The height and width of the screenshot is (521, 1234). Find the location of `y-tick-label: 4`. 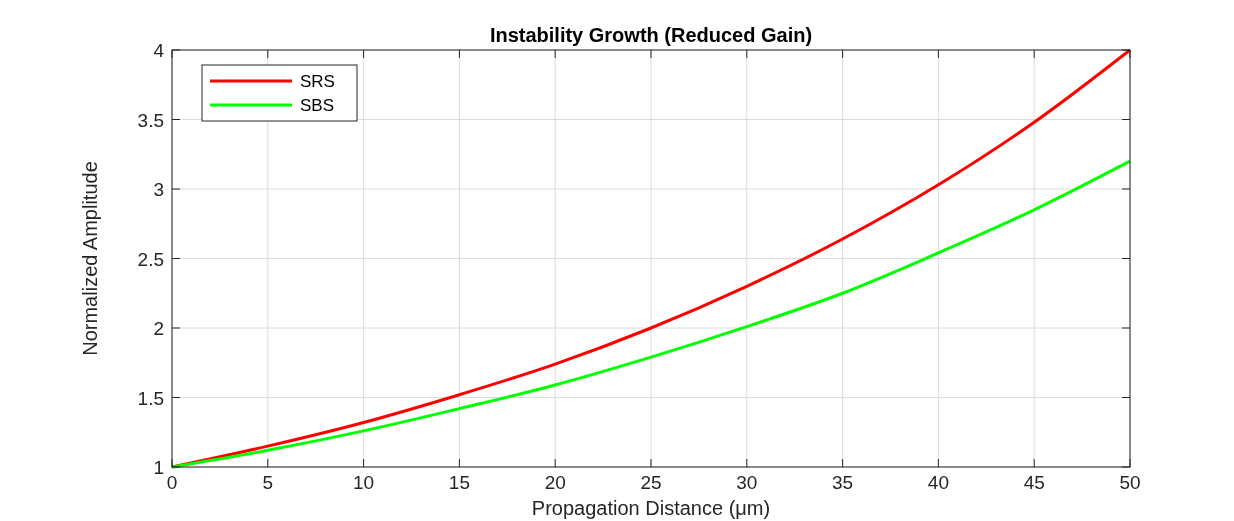

y-tick-label: 4 is located at coordinates (159, 50).